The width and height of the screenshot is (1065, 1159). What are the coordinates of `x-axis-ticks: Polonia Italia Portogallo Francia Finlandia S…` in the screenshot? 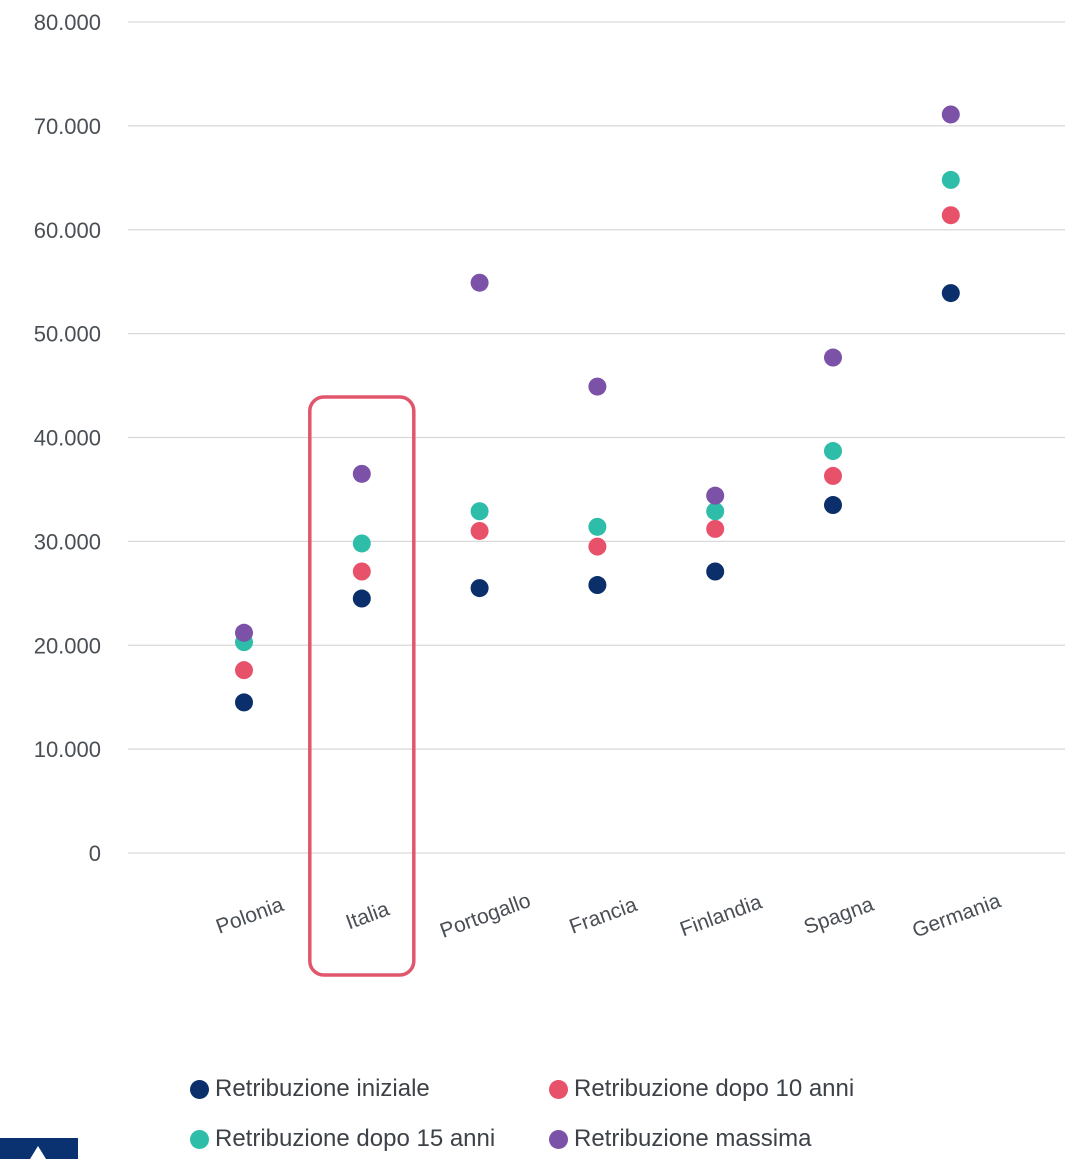 It's located at (608, 916).